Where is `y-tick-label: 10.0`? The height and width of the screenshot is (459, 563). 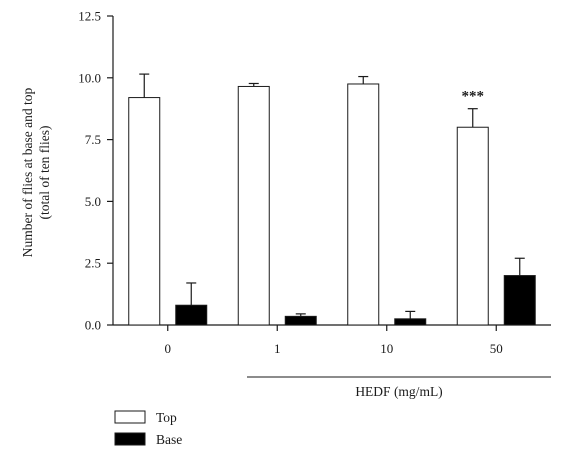
y-tick-label: 10.0 is located at coordinates (89, 77).